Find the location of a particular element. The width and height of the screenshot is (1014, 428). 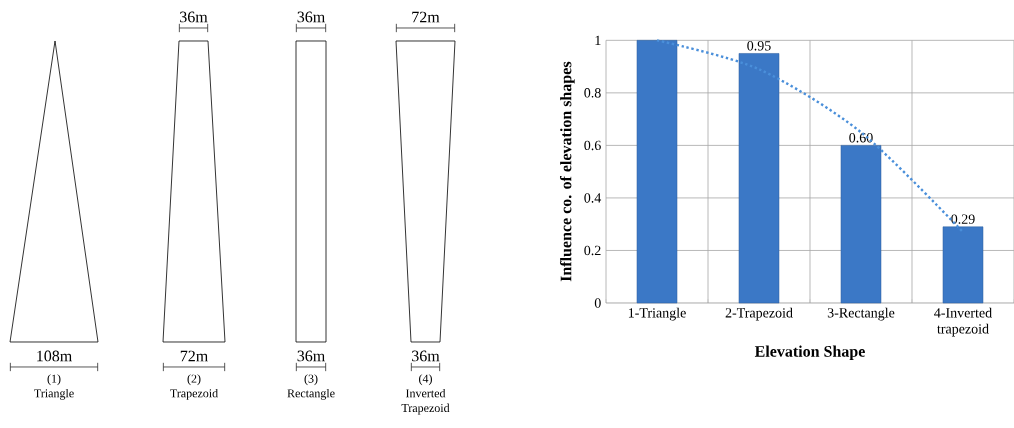

data-label: 0.29 is located at coordinates (963, 219).